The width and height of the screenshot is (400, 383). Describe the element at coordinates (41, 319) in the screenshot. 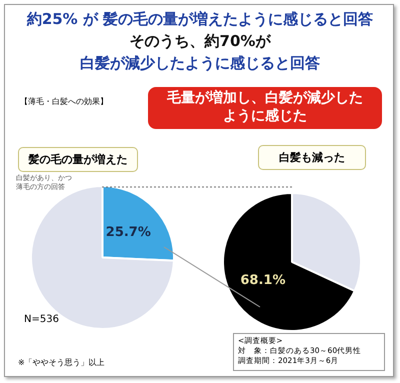

I see `text: N=536` at that location.